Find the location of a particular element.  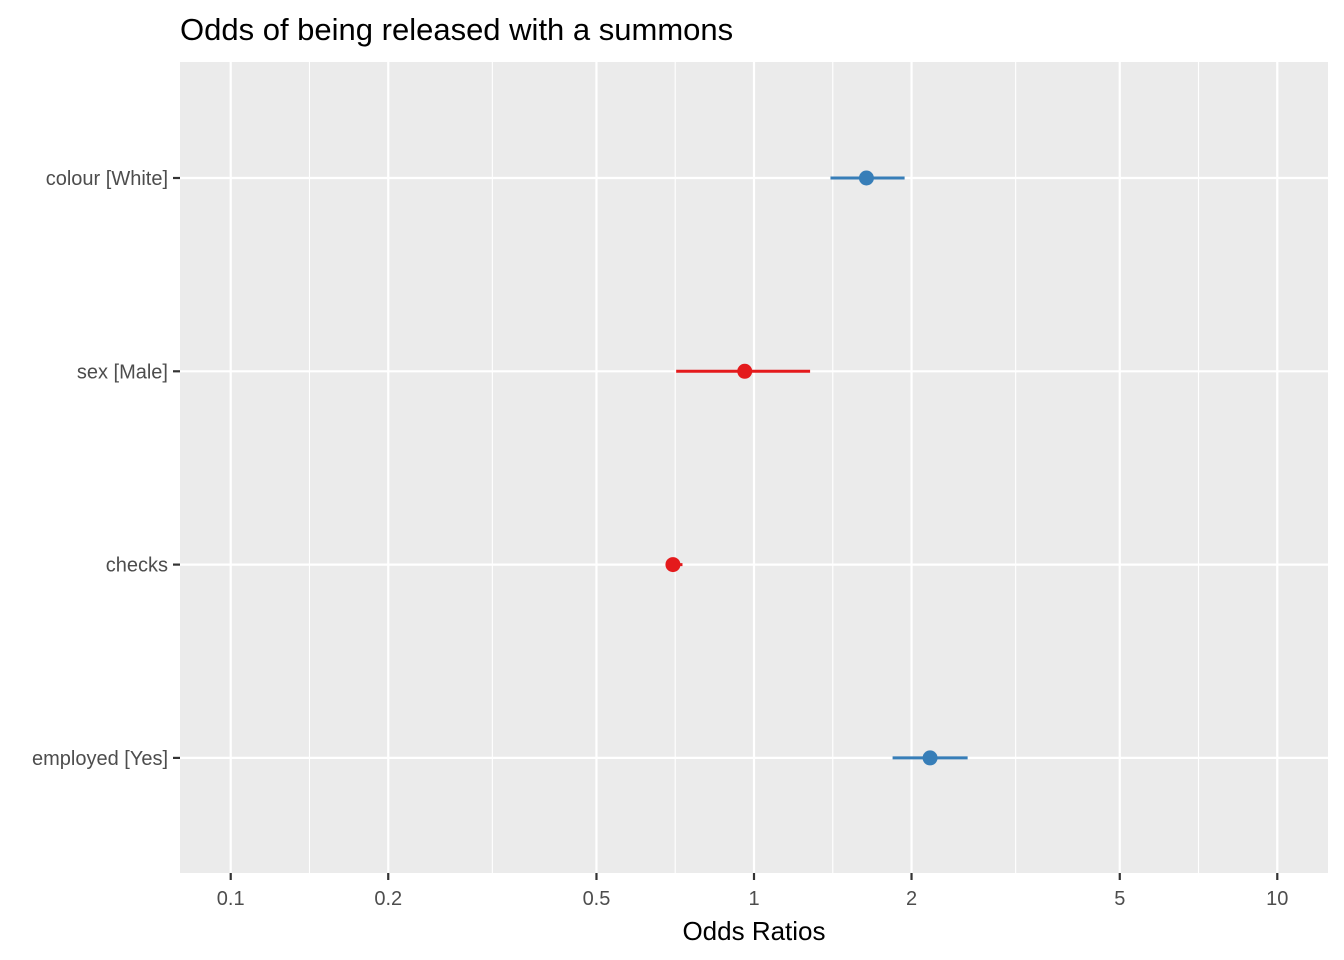

x-tick-label: 0.2 is located at coordinates (388, 899).